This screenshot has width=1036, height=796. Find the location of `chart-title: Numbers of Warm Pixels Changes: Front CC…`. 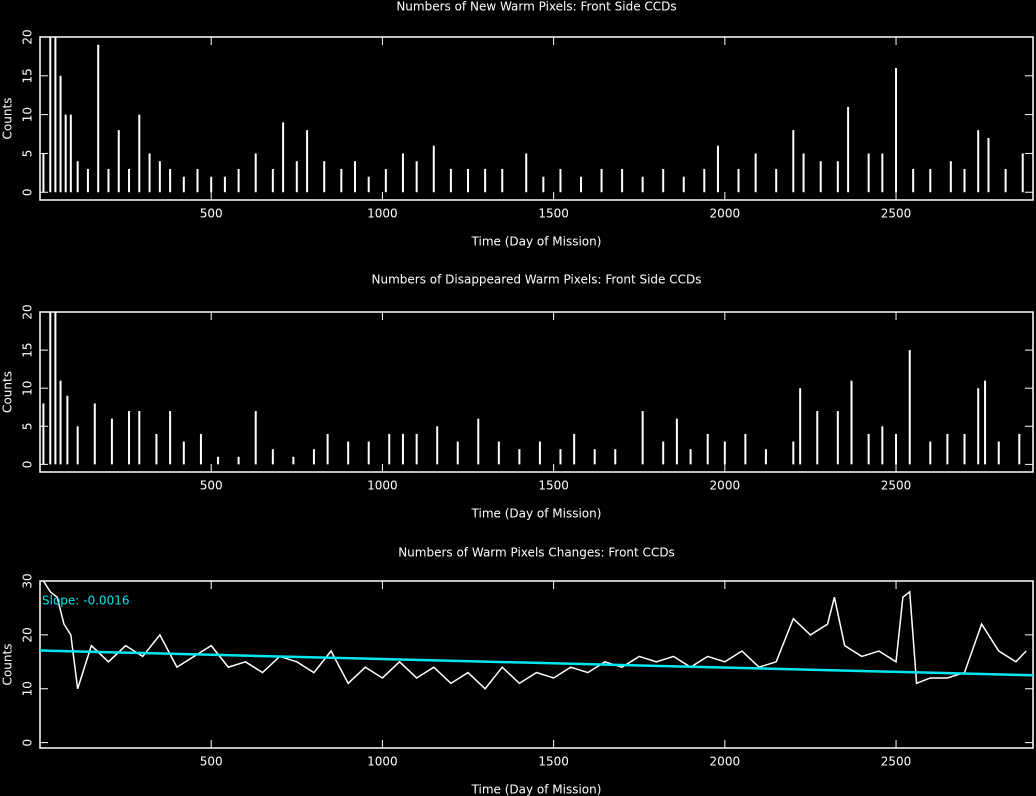

chart-title: Numbers of Warm Pixels Changes: Front CC… is located at coordinates (536, 553).